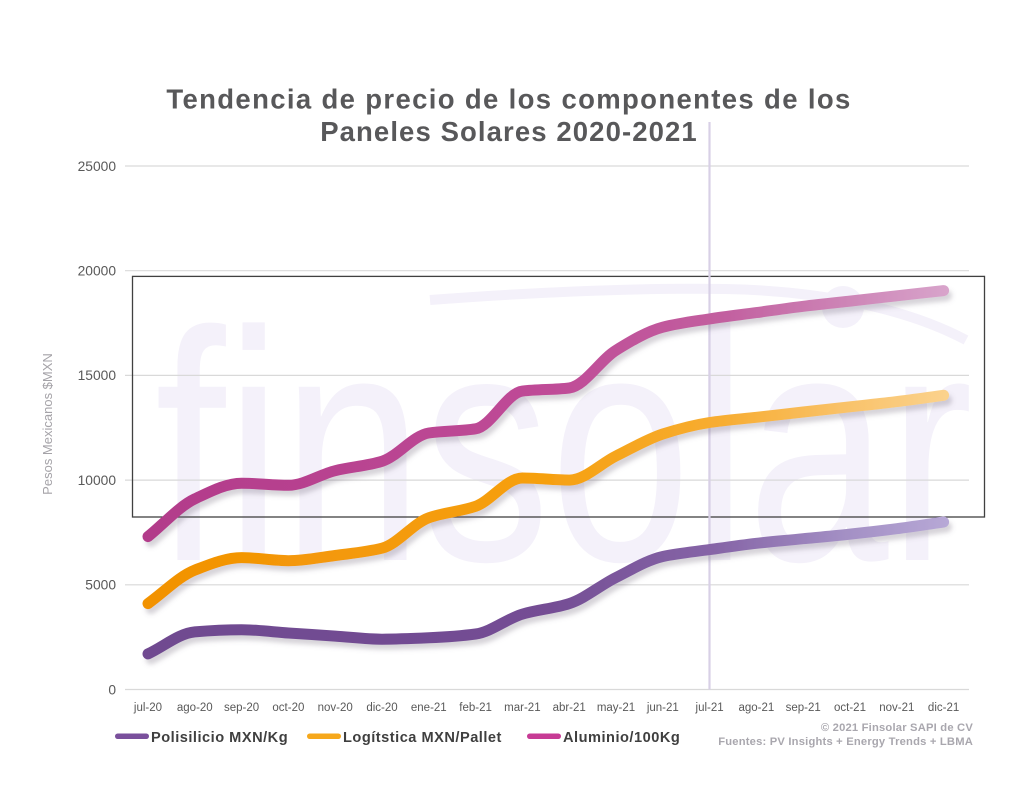 The height and width of the screenshot is (796, 1023). Describe the element at coordinates (522, 708) in the screenshot. I see `svg-text: mar-21` at that location.